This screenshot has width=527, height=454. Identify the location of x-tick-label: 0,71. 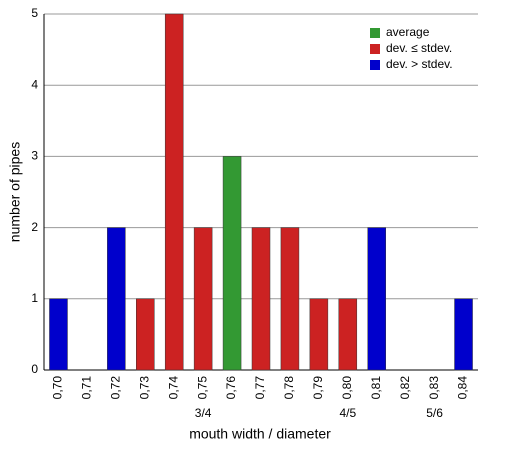
(87, 388).